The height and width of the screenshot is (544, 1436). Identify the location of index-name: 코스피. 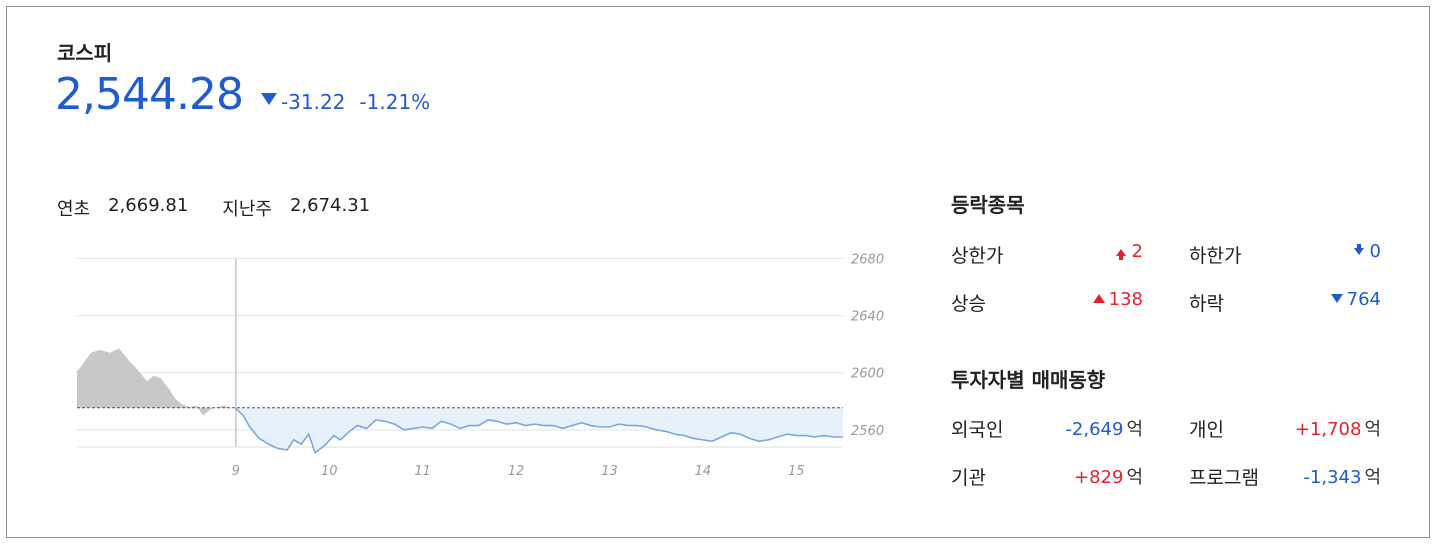
(85, 53).